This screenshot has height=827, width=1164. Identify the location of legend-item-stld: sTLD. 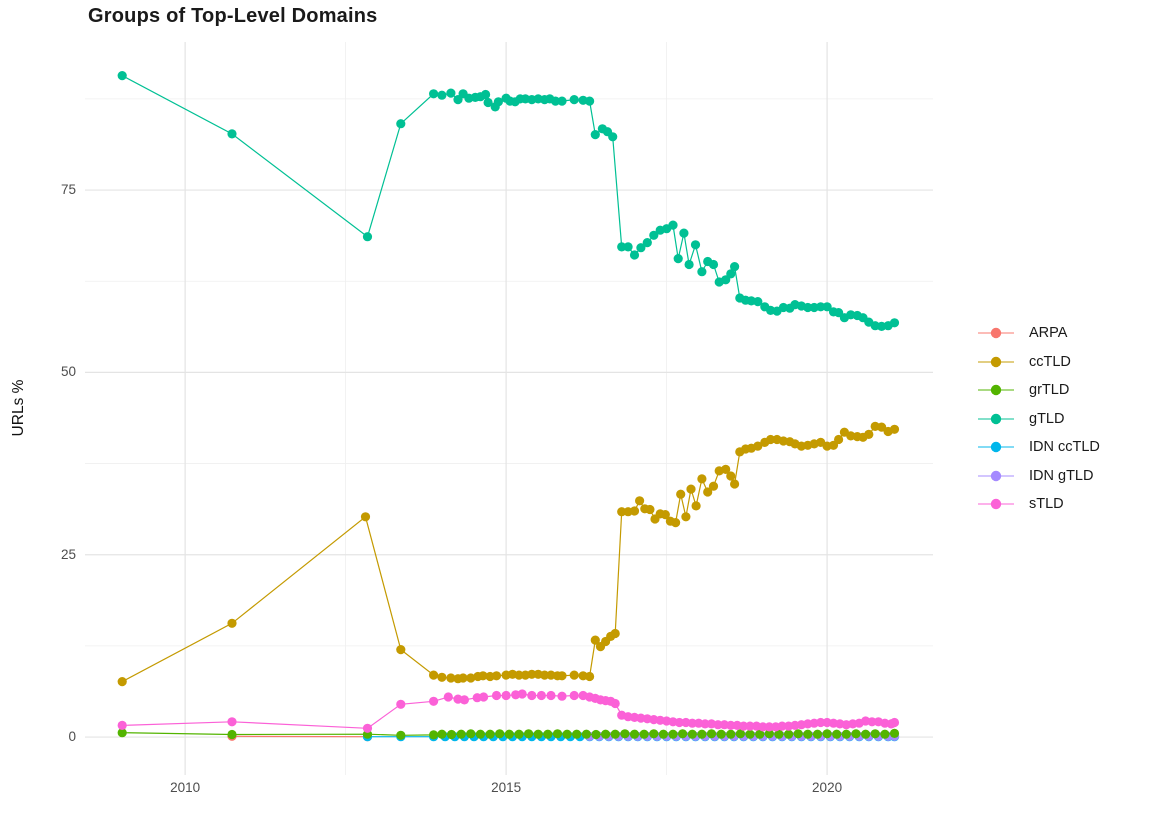
(1038, 504).